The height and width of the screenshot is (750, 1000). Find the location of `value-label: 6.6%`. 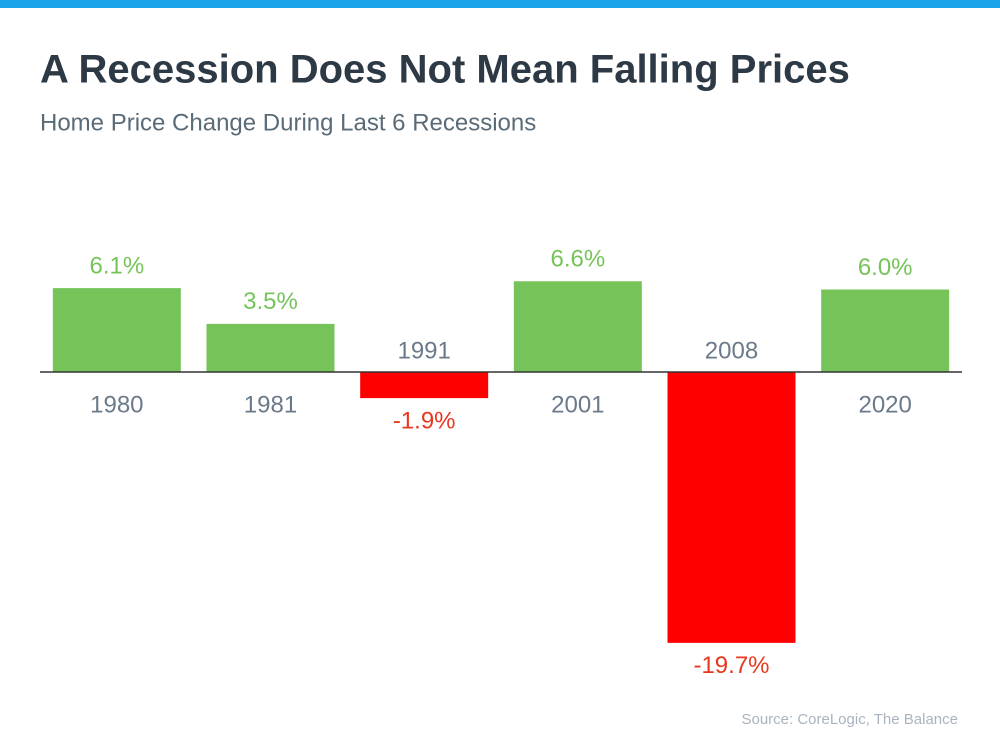

value-label: 6.6% is located at coordinates (577, 259).